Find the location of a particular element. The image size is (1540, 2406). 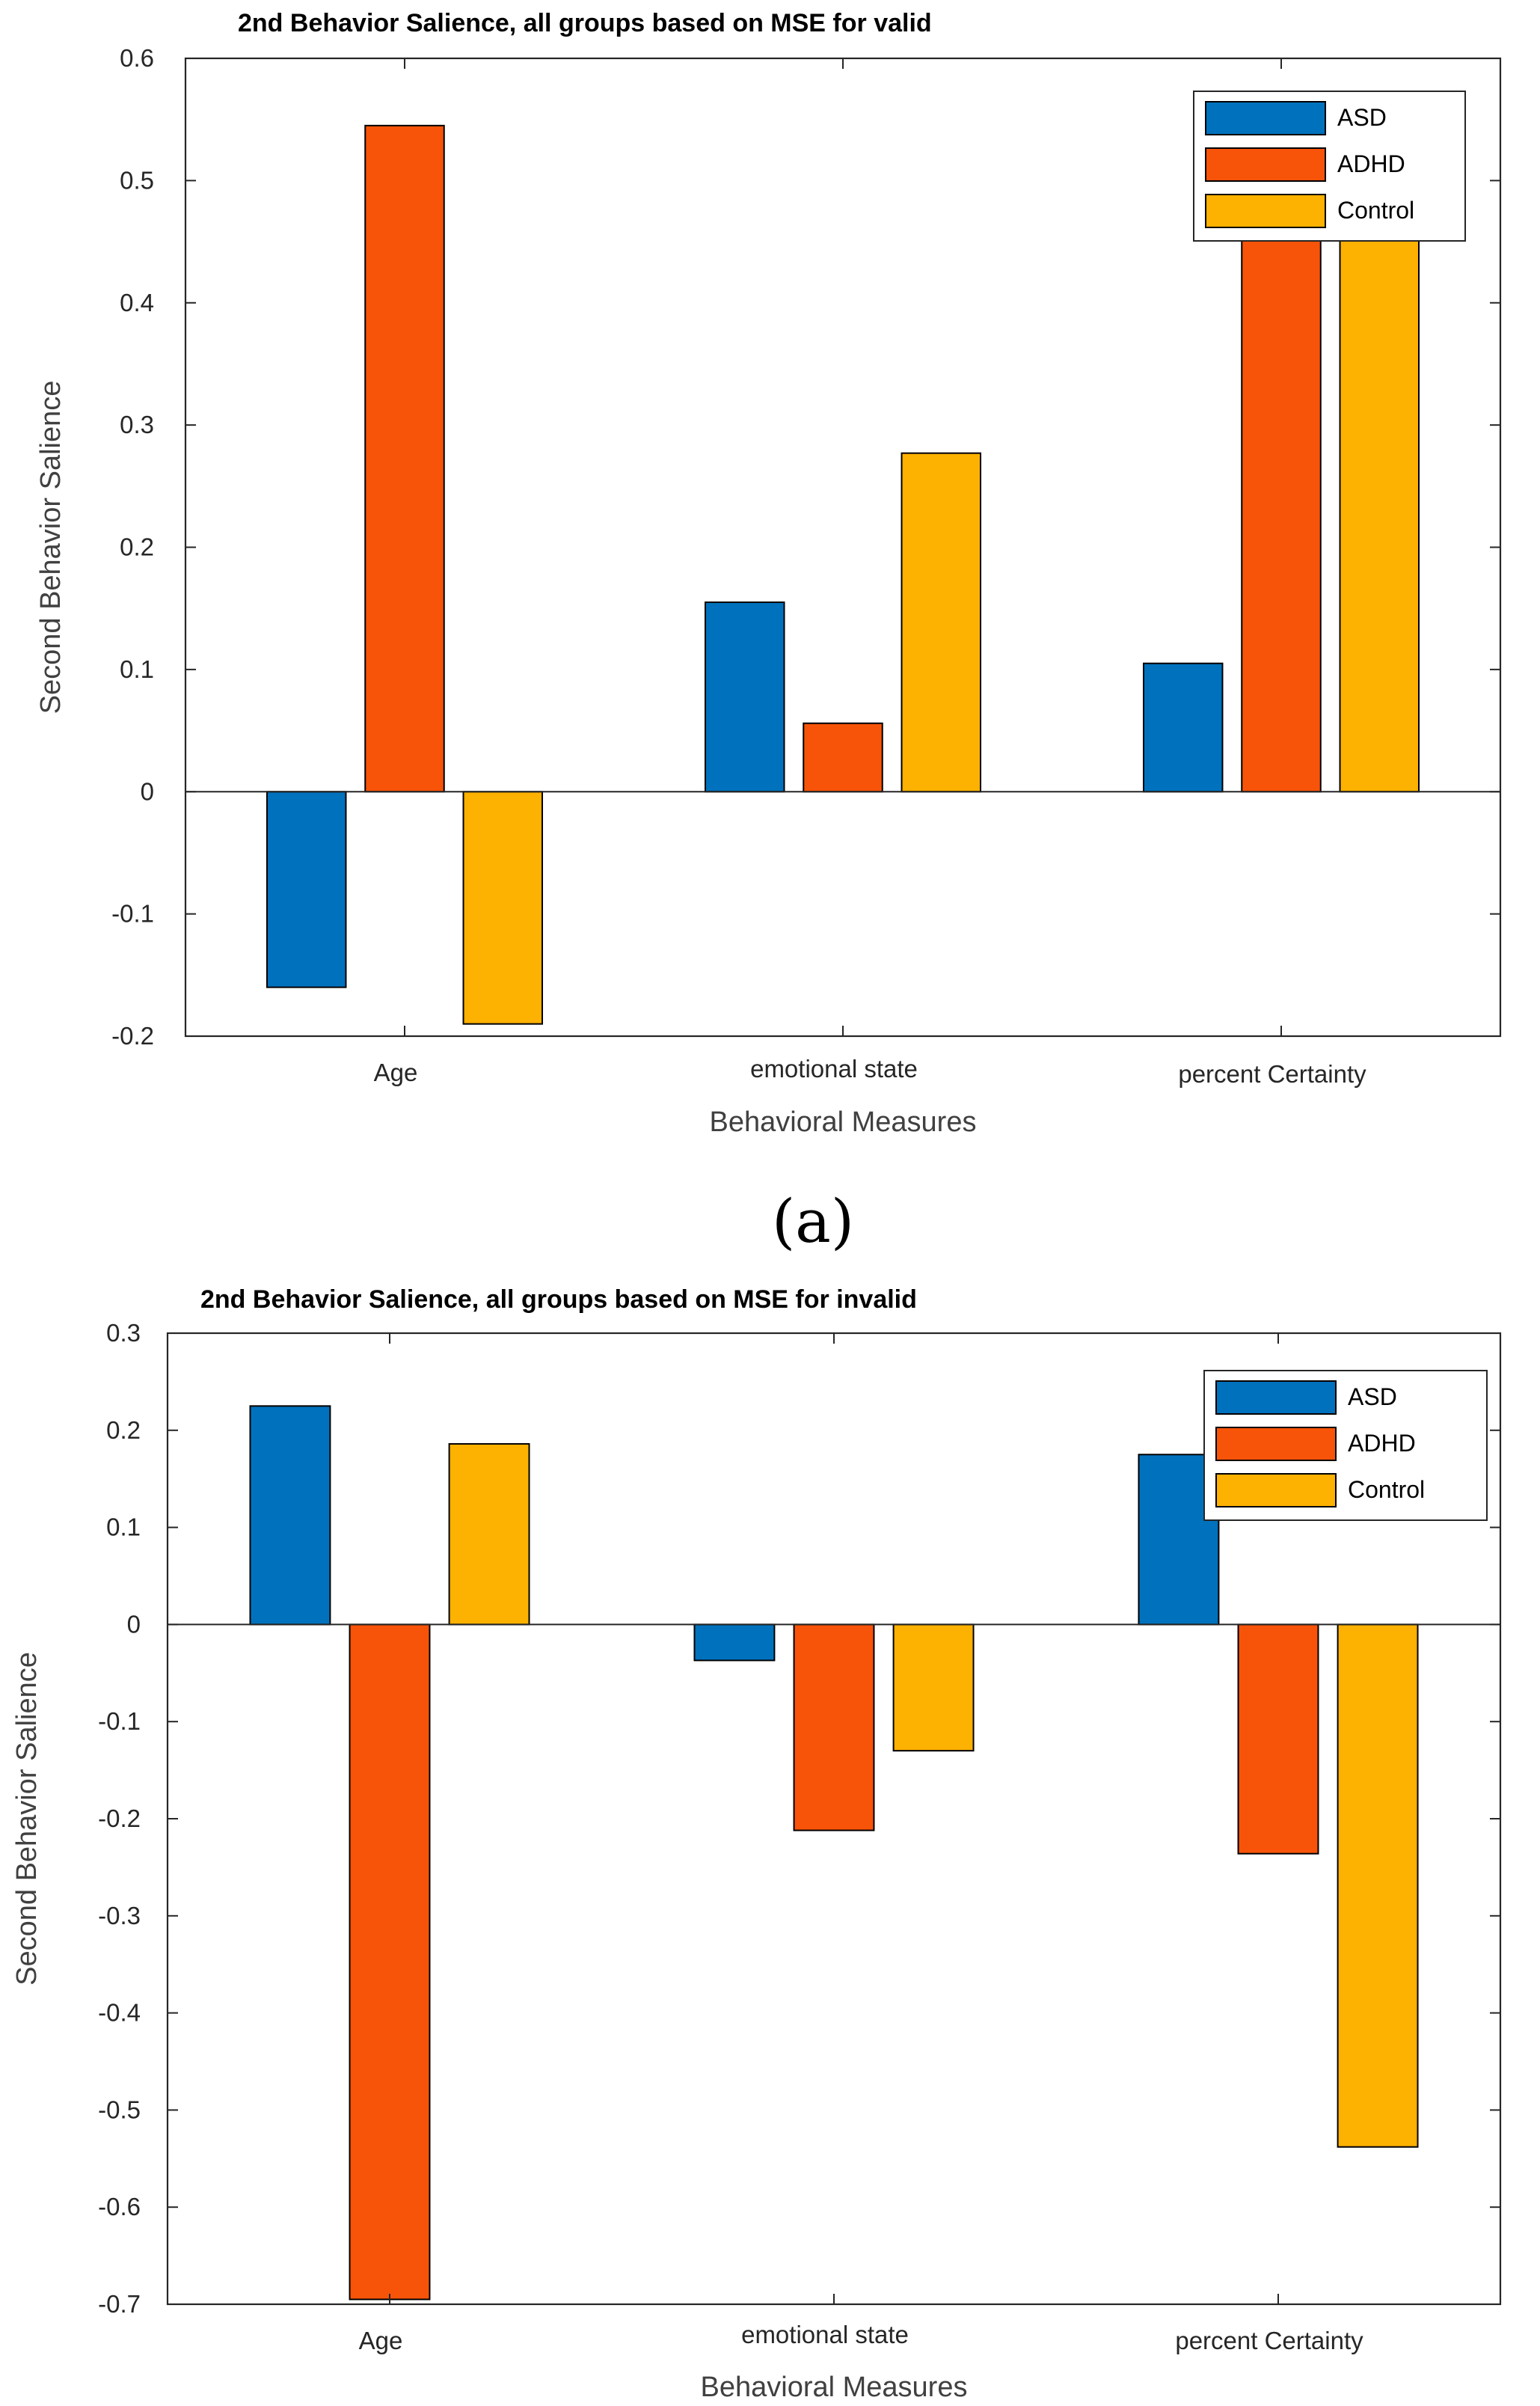

y-tick-label: 0.5 is located at coordinates (137, 180).